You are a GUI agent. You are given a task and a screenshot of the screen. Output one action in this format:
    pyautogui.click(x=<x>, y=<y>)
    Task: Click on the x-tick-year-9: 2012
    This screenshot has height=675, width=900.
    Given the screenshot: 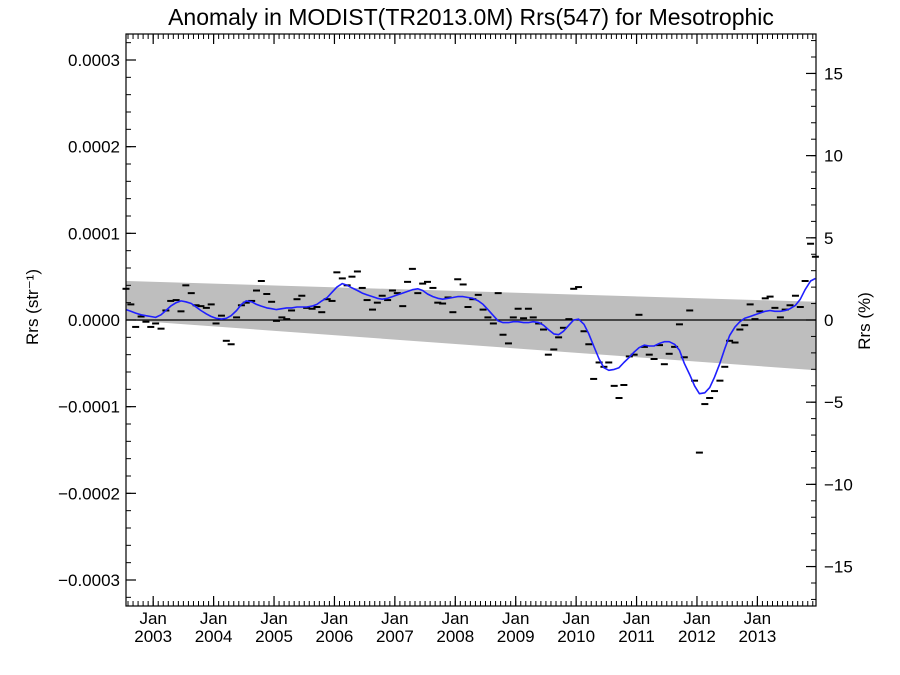 What is the action you would take?
    pyautogui.click(x=697, y=636)
    